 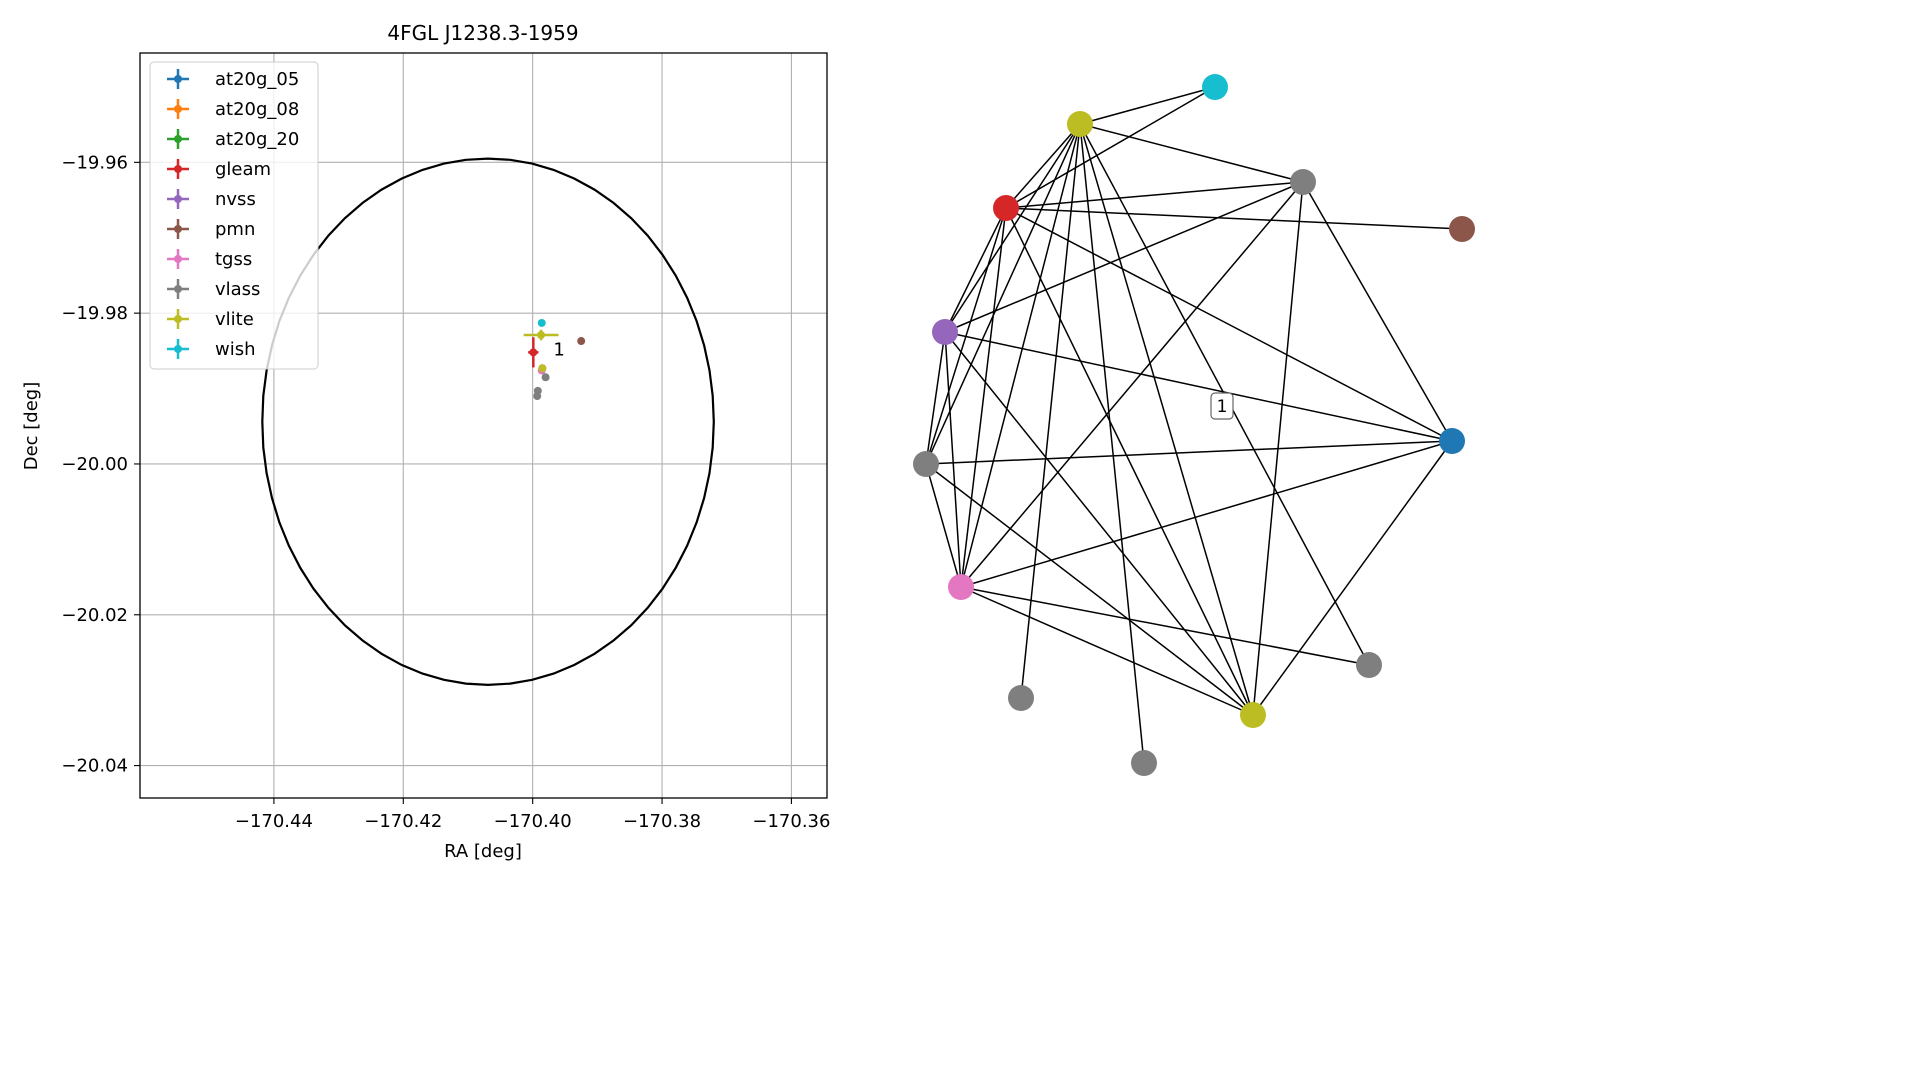 I want to click on x-tick-label: −170.42, so click(x=403, y=821).